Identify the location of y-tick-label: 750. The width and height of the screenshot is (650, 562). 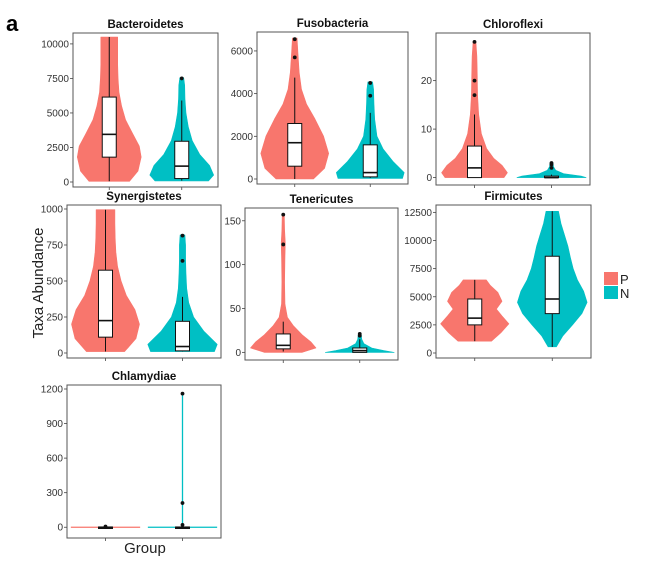
(54, 246).